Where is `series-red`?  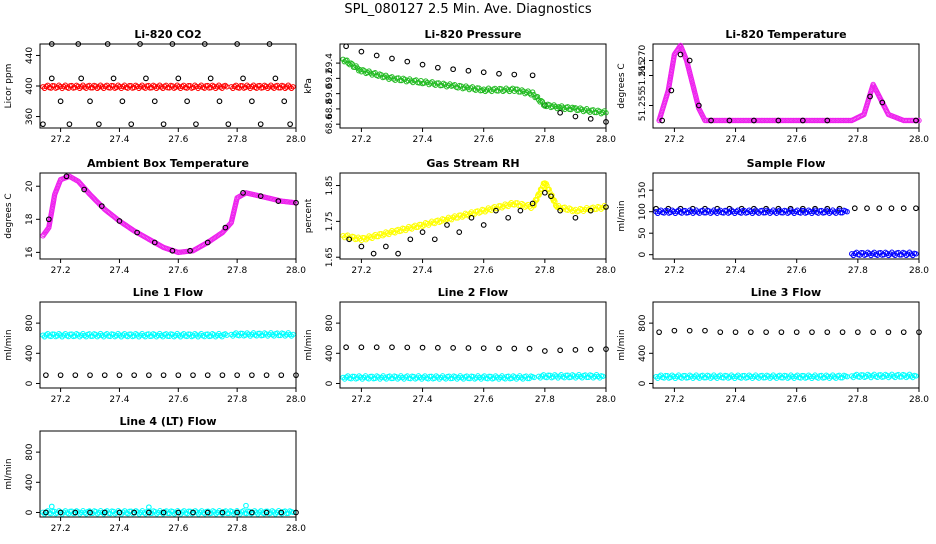
series-red is located at coordinates (262, 87).